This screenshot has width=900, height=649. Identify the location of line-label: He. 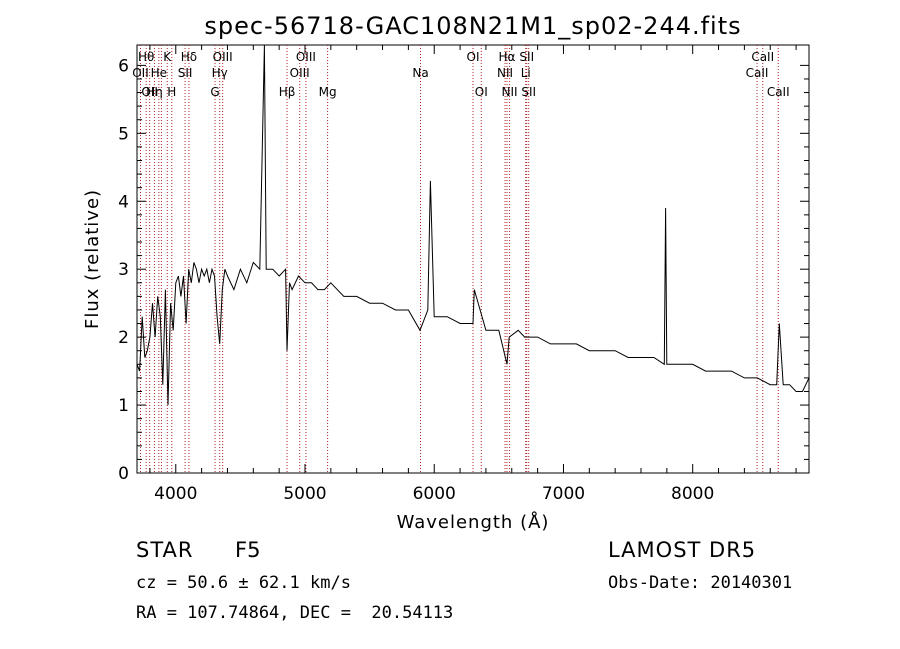
(159, 73).